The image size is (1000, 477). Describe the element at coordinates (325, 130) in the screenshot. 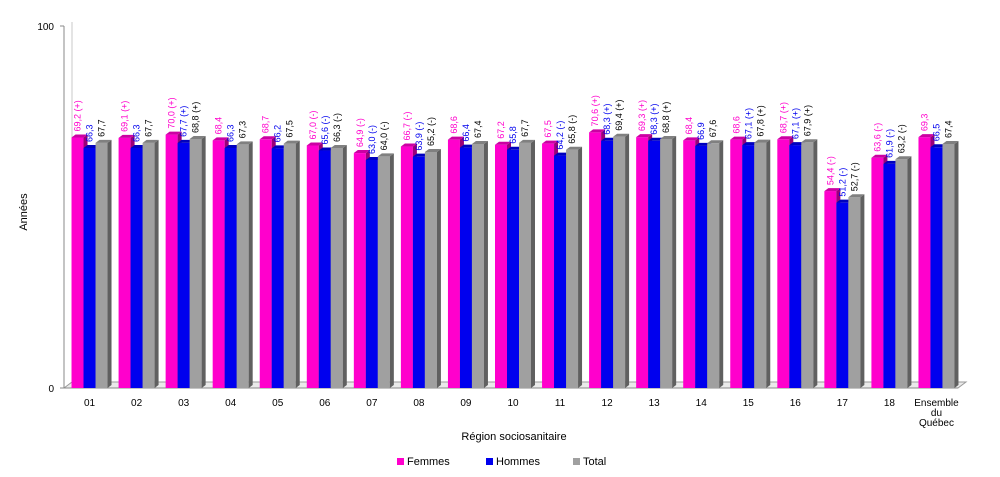

I see `data-label: 65,6 (-)` at that location.